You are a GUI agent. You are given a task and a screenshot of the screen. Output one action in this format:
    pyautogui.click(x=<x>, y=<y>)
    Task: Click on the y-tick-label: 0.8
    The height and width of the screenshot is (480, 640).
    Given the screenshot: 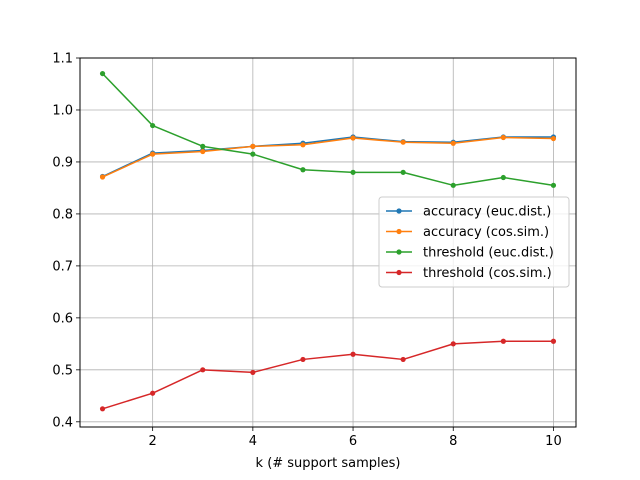 What is the action you would take?
    pyautogui.click(x=62, y=214)
    